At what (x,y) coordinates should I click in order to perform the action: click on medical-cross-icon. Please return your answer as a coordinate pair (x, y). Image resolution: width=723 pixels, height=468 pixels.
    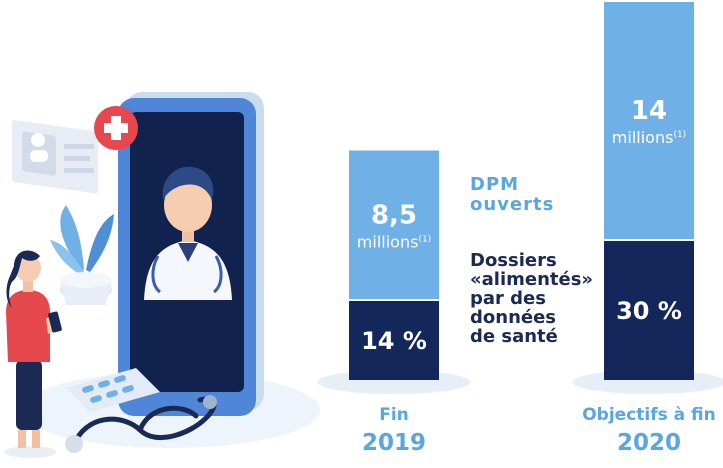
    Looking at the image, I should click on (116, 128).